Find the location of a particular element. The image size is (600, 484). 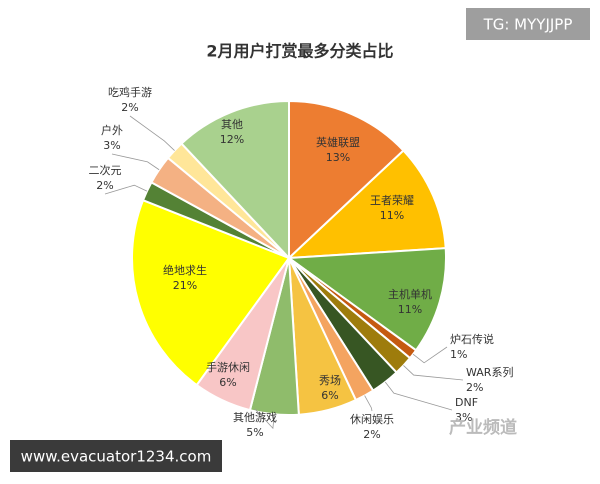

slice-label: 吃鸡手游 is located at coordinates (130, 92).